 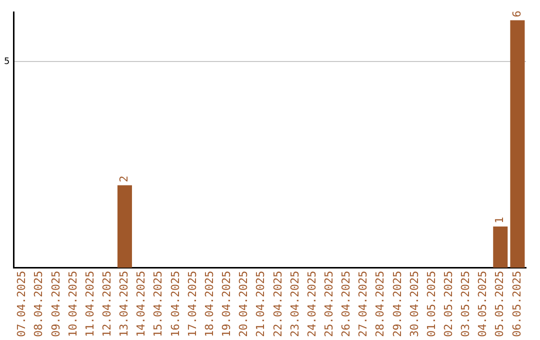 What do you see at coordinates (329, 304) in the screenshot?
I see `x-tick-label: 25.04.2025` at bounding box center [329, 304].